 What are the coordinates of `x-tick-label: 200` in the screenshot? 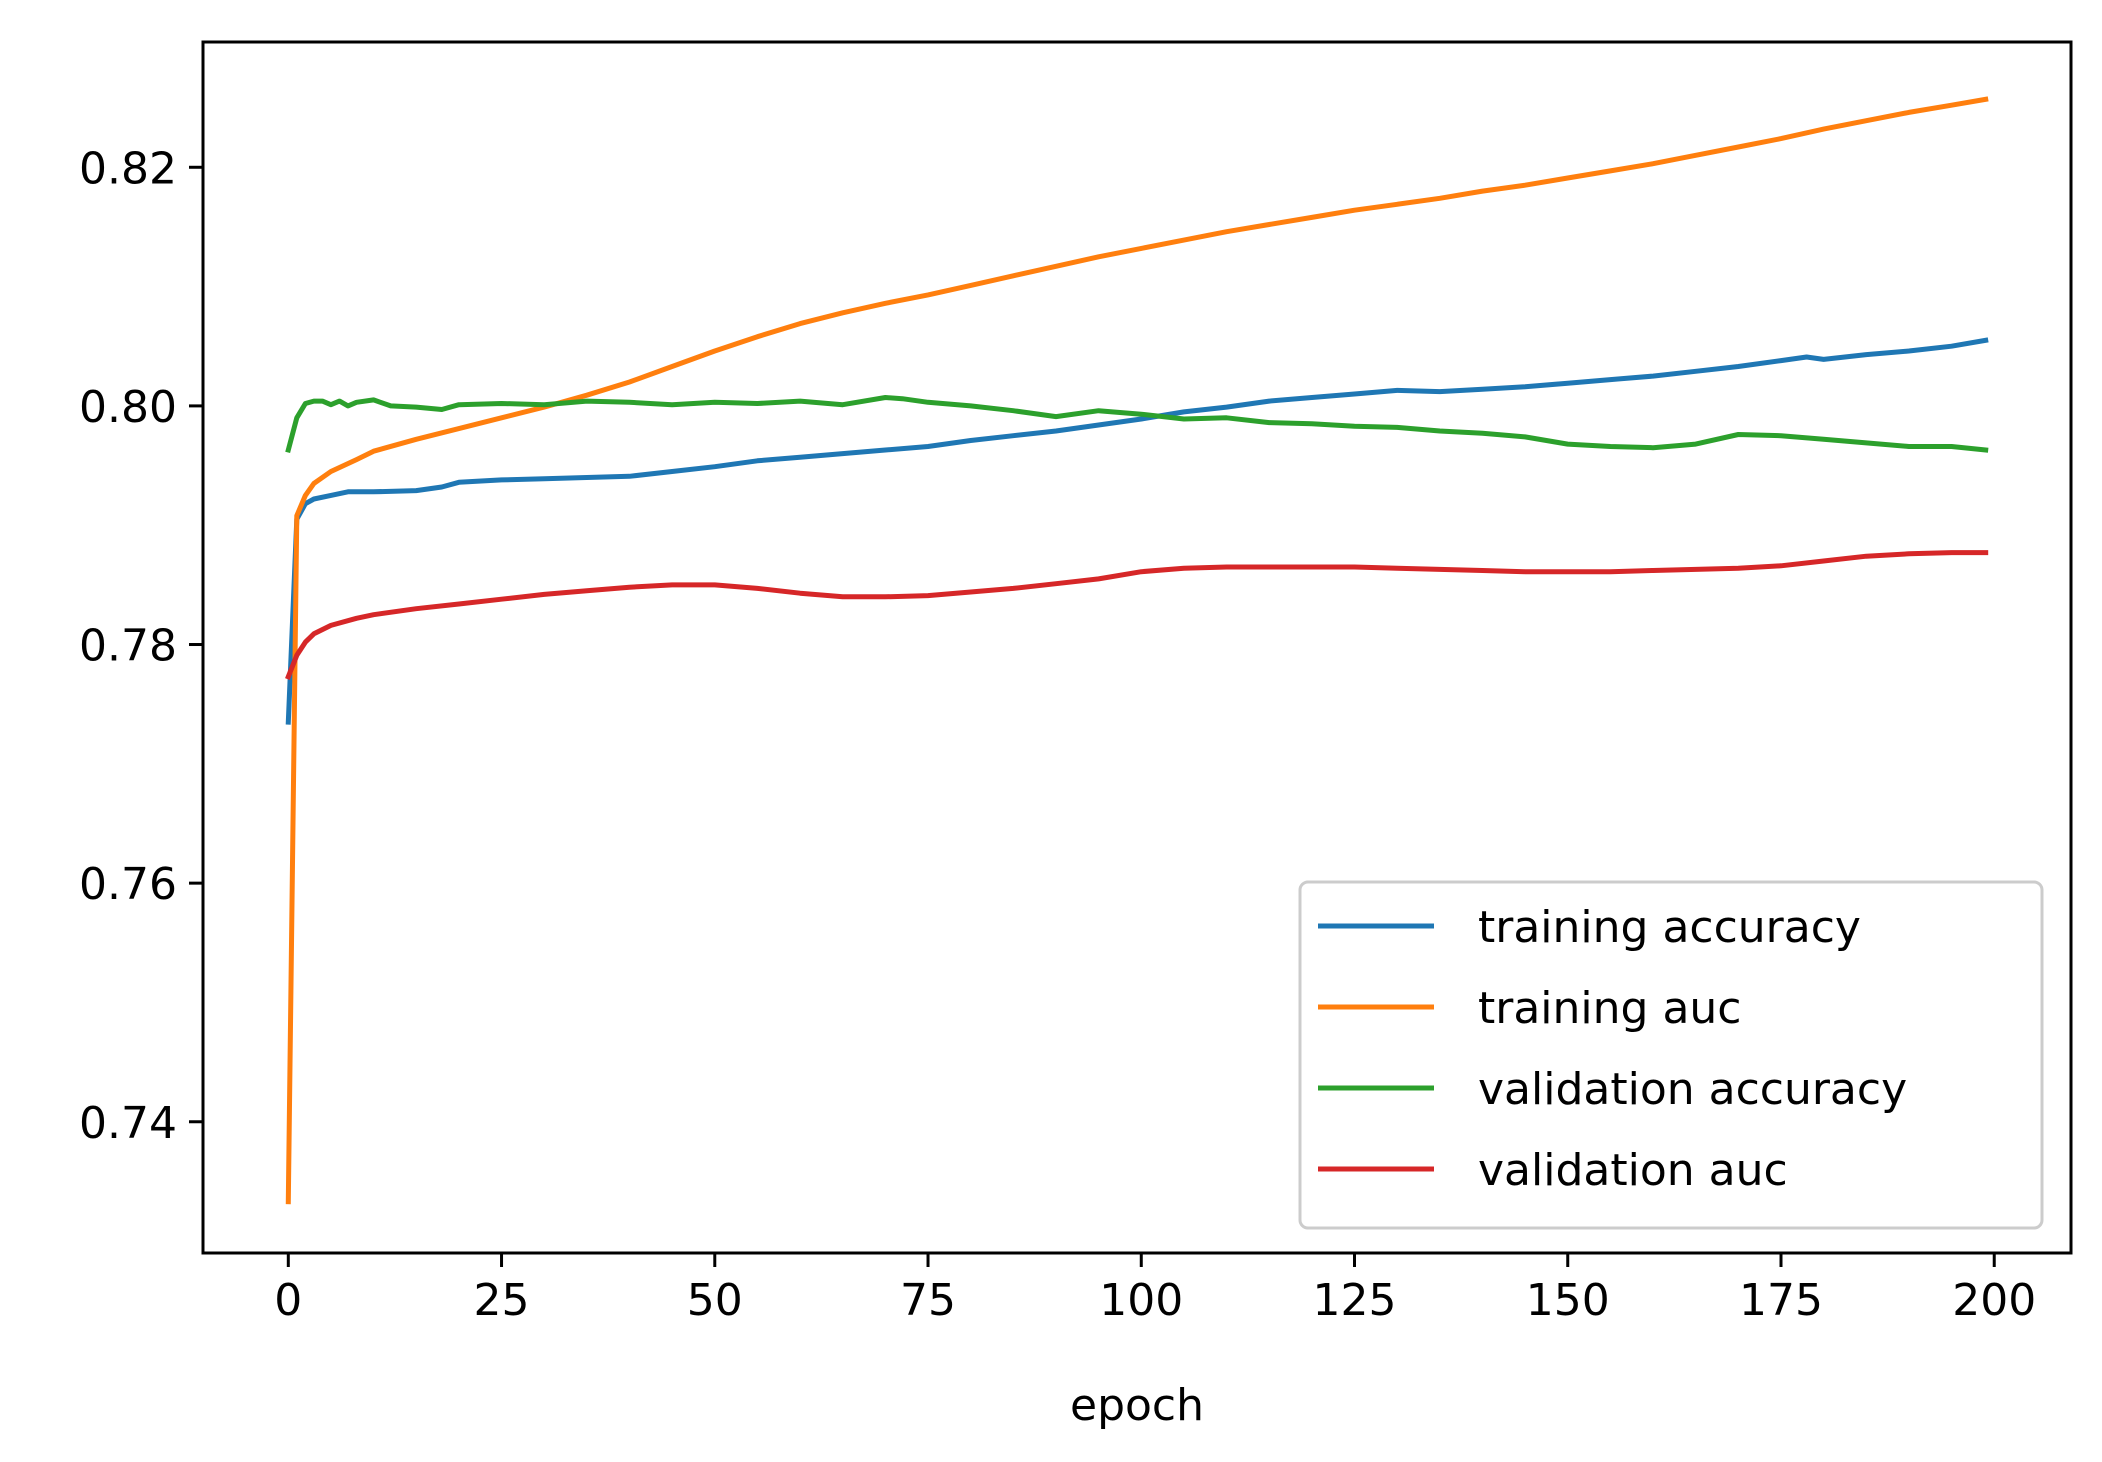 It's located at (1994, 1300).